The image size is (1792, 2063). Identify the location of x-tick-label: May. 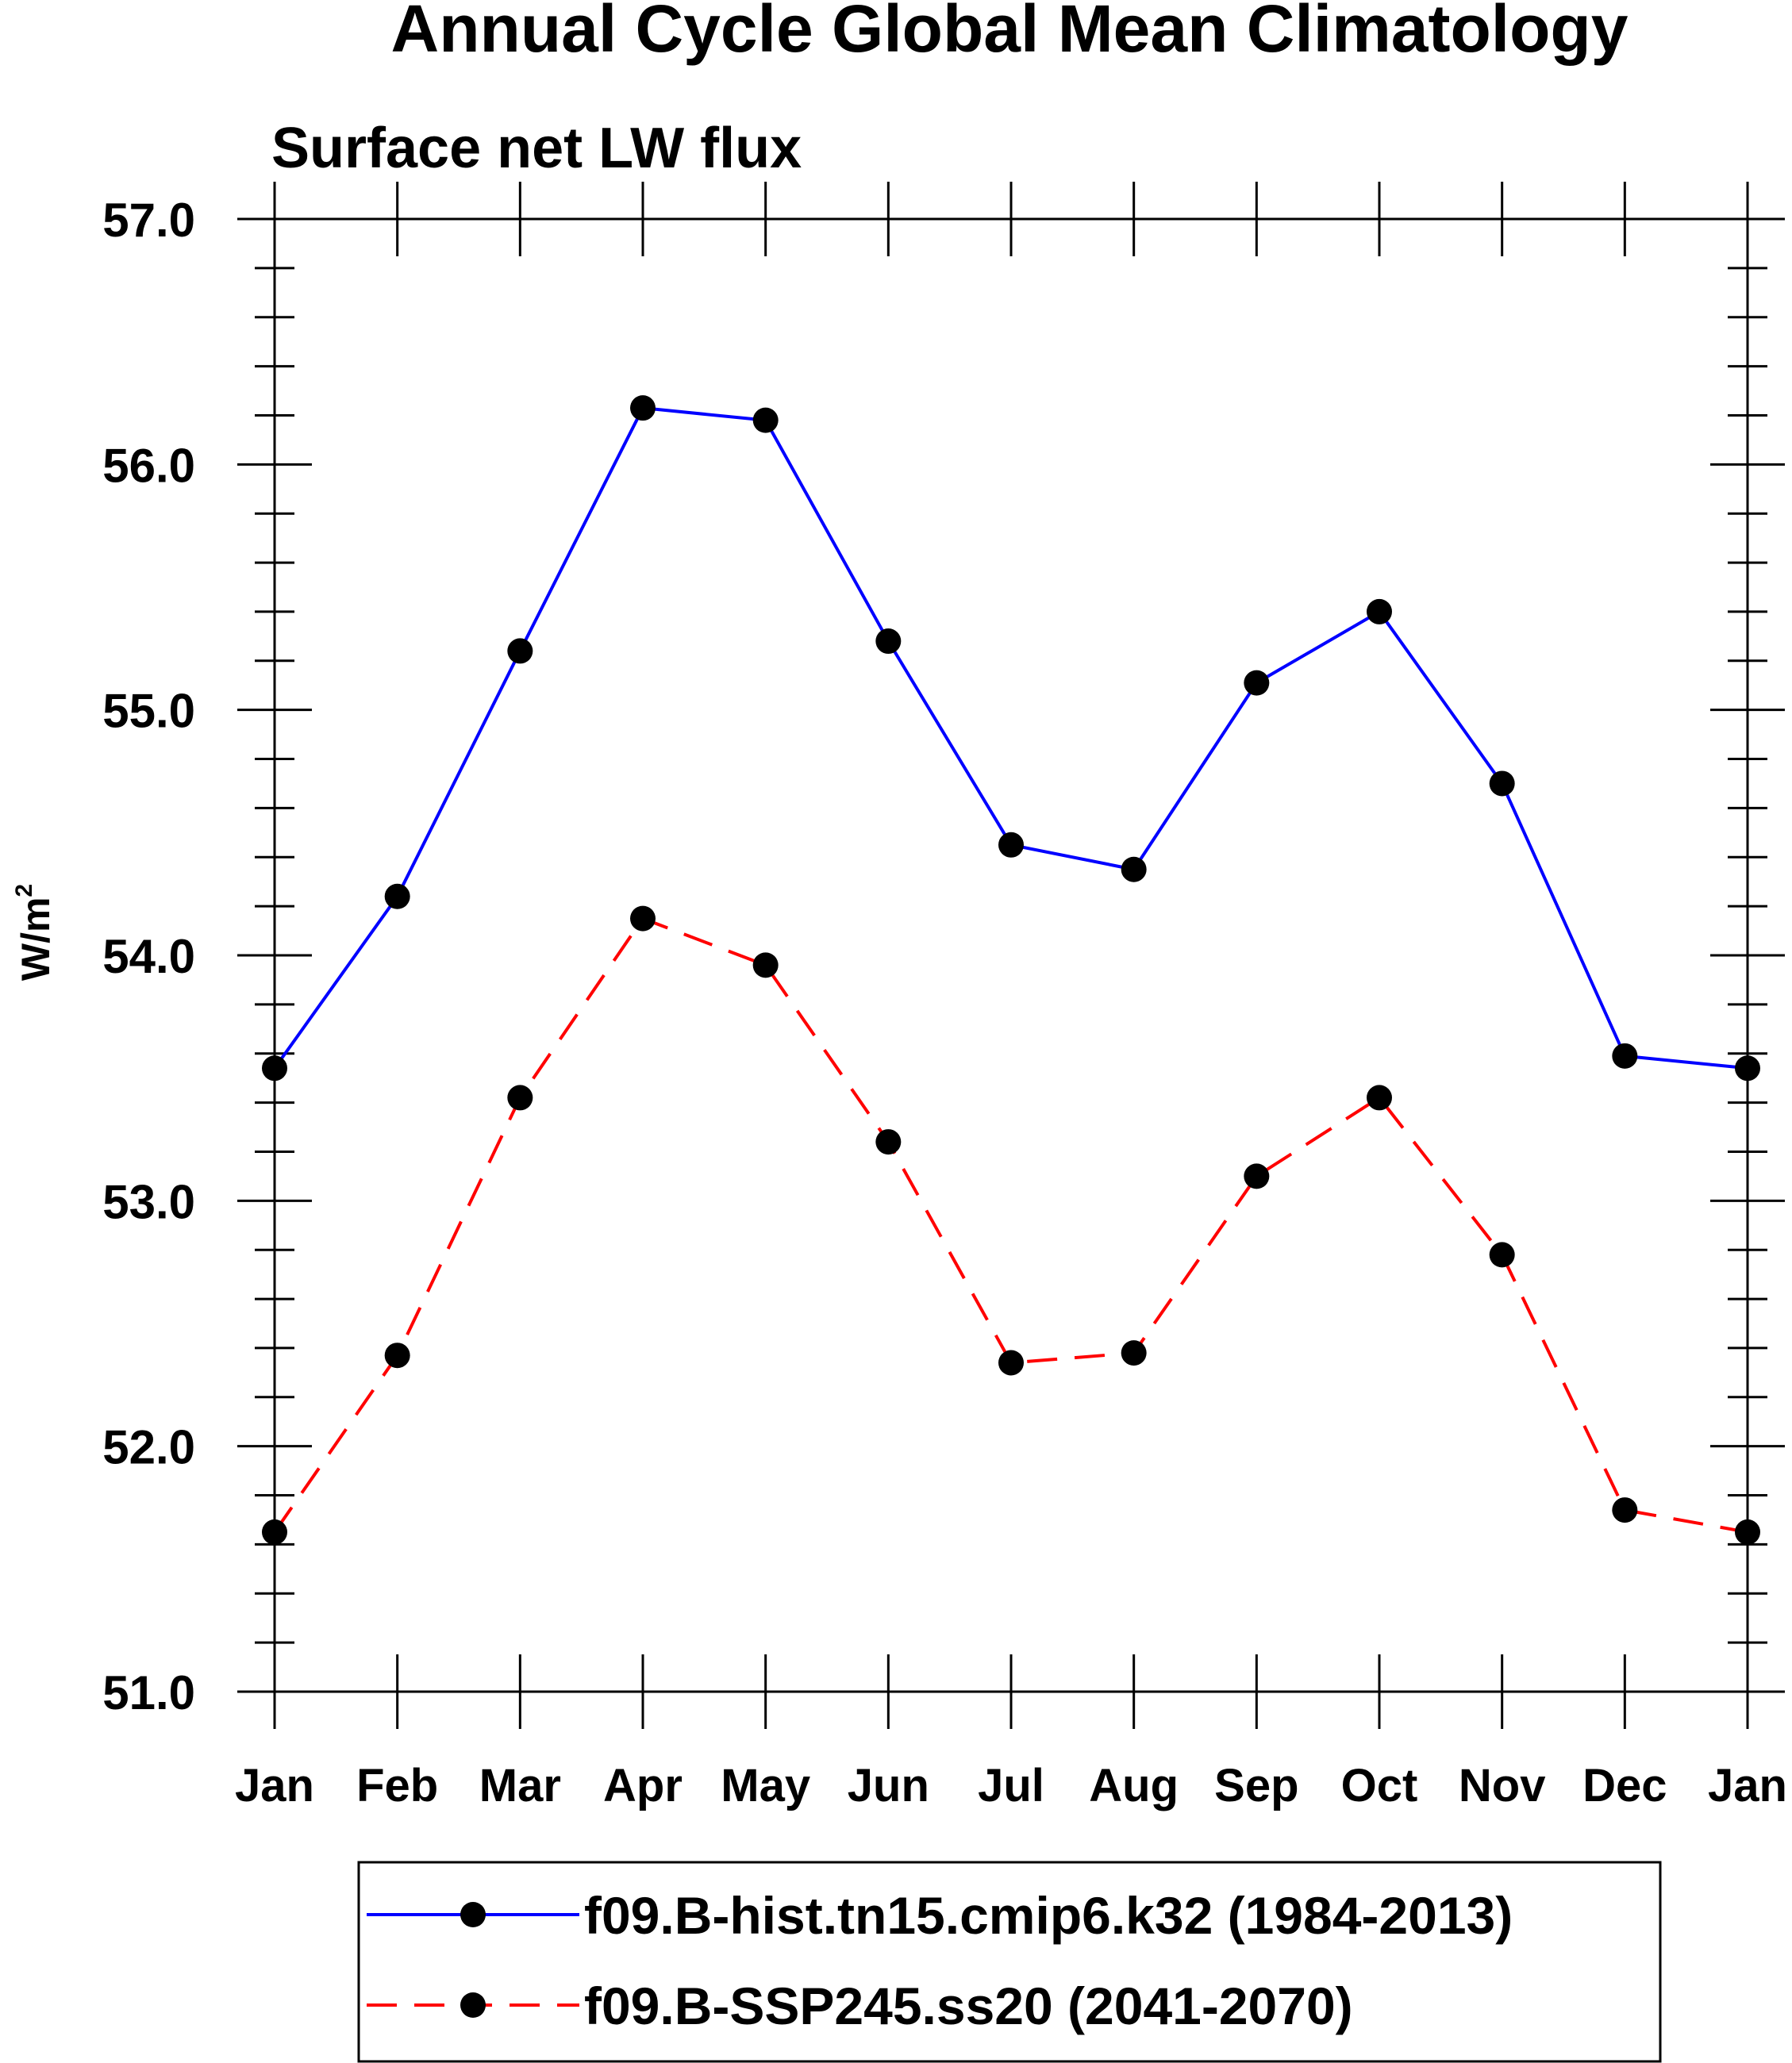
(765, 1785).